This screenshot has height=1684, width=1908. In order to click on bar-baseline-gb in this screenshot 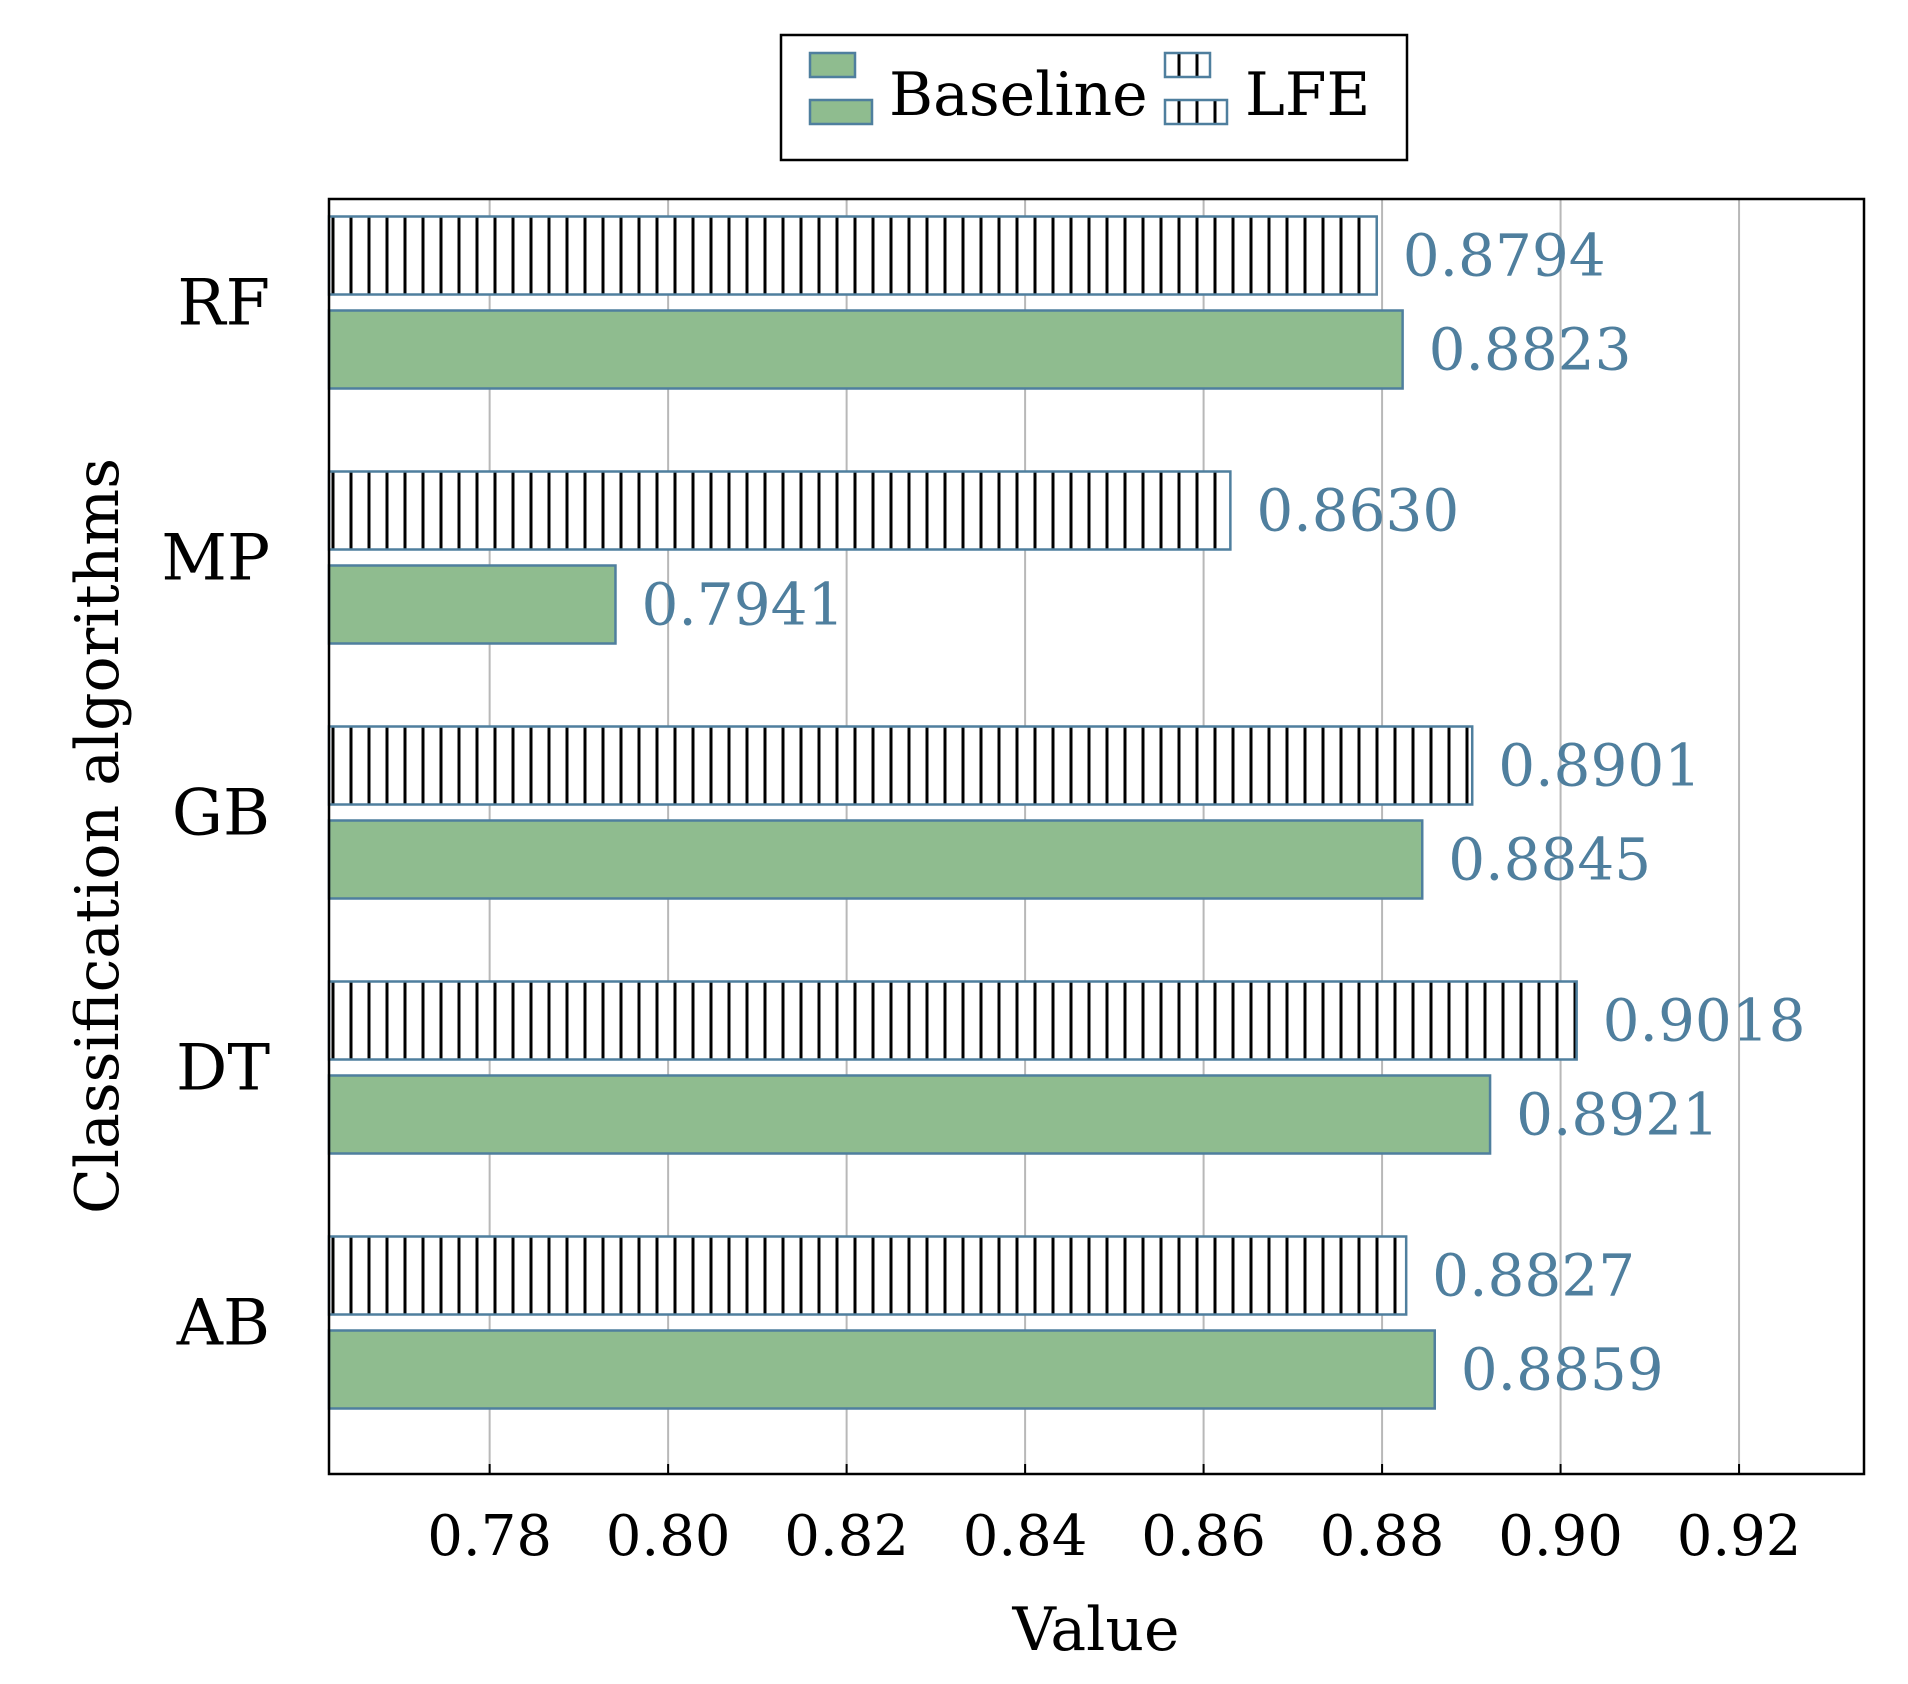, I will do `click(875, 859)`.